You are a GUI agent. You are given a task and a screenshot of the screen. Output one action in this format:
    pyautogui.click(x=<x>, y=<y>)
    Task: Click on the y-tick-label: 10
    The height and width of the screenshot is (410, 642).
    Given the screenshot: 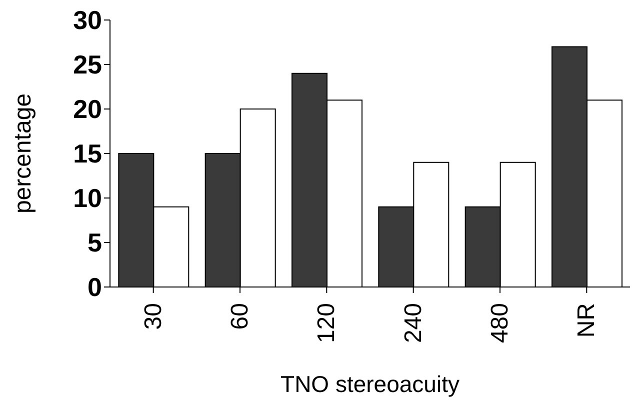 What is the action you would take?
    pyautogui.click(x=87, y=198)
    